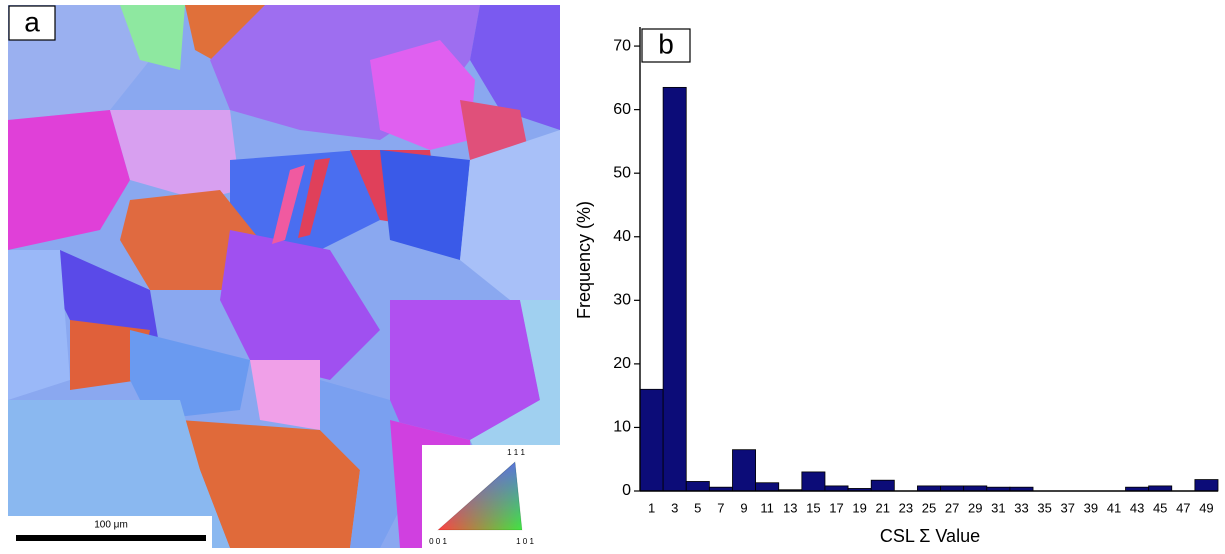 Image resolution: width=1225 pixels, height=554 pixels. Describe the element at coordinates (767, 507) in the screenshot. I see `x-tick-label: 11` at that location.